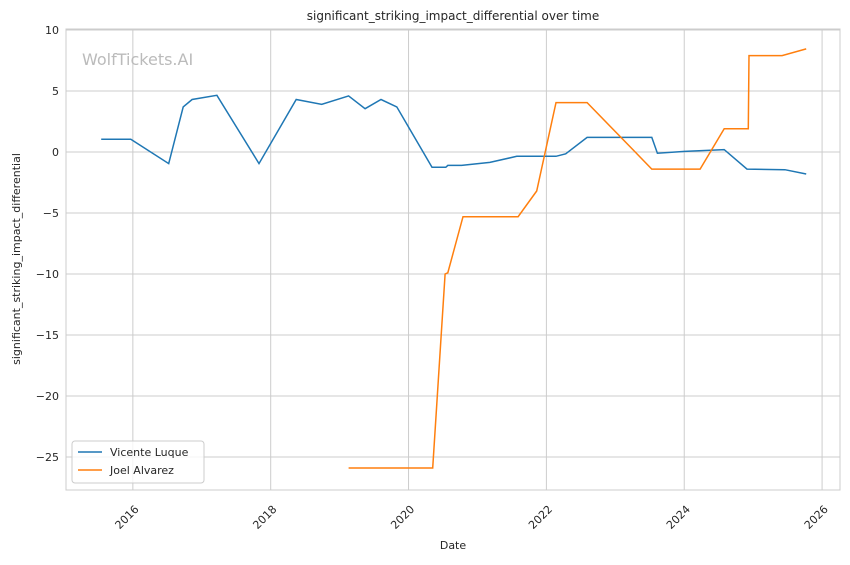  Describe the element at coordinates (55, 152) in the screenshot. I see `y-tick-label: 0` at that location.